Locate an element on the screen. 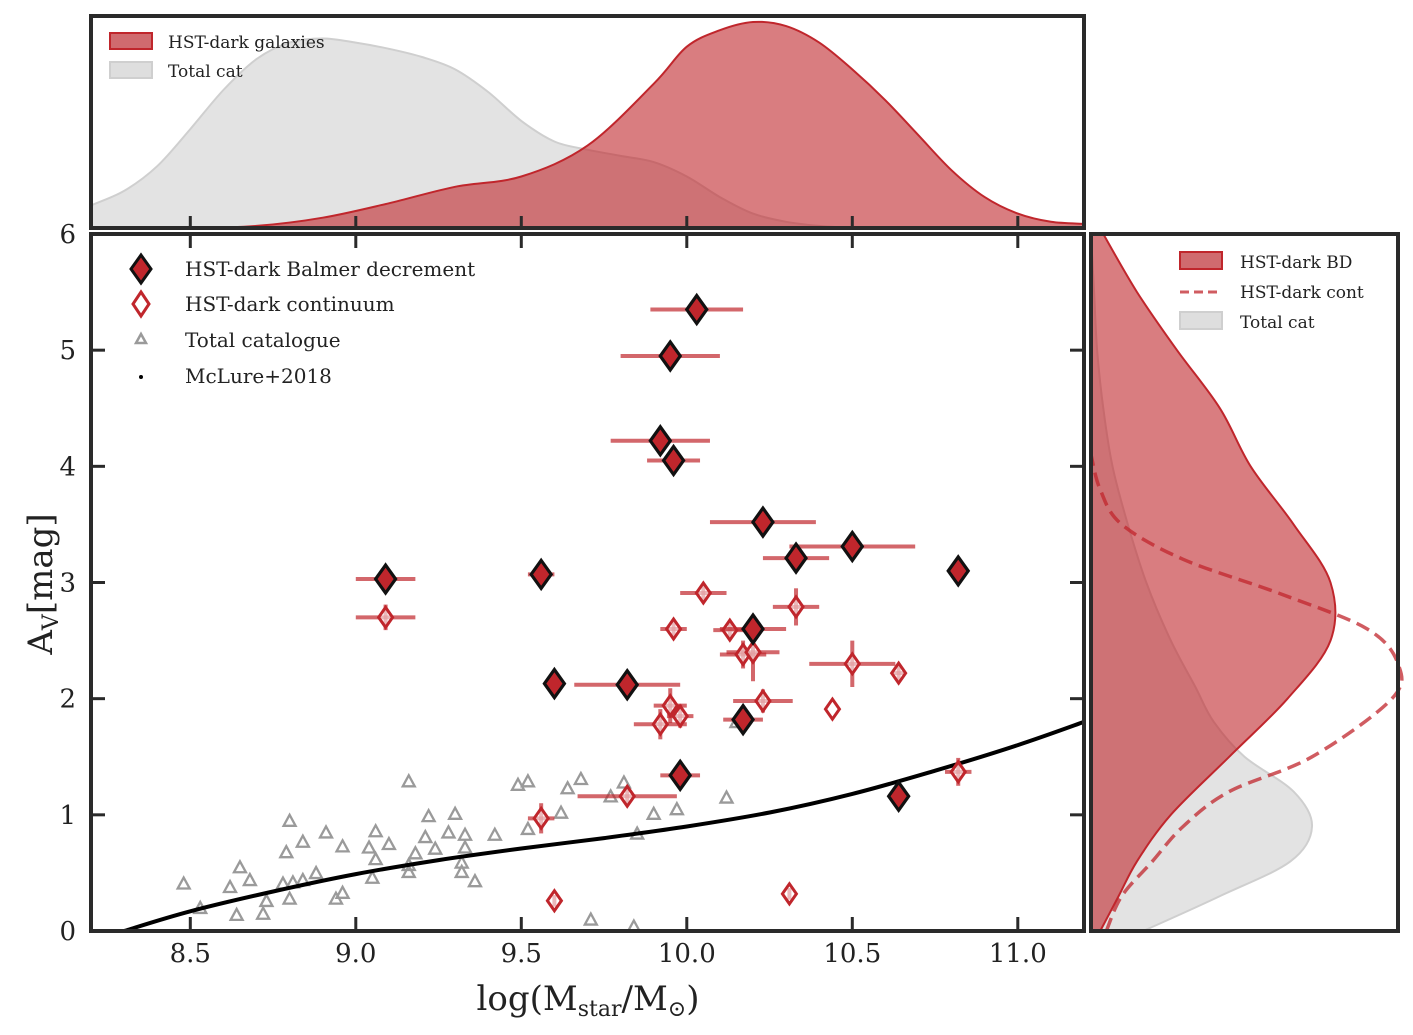 This screenshot has height=1035, width=1413. right-kde-area-hst-dark-bd is located at coordinates (1213, 582).